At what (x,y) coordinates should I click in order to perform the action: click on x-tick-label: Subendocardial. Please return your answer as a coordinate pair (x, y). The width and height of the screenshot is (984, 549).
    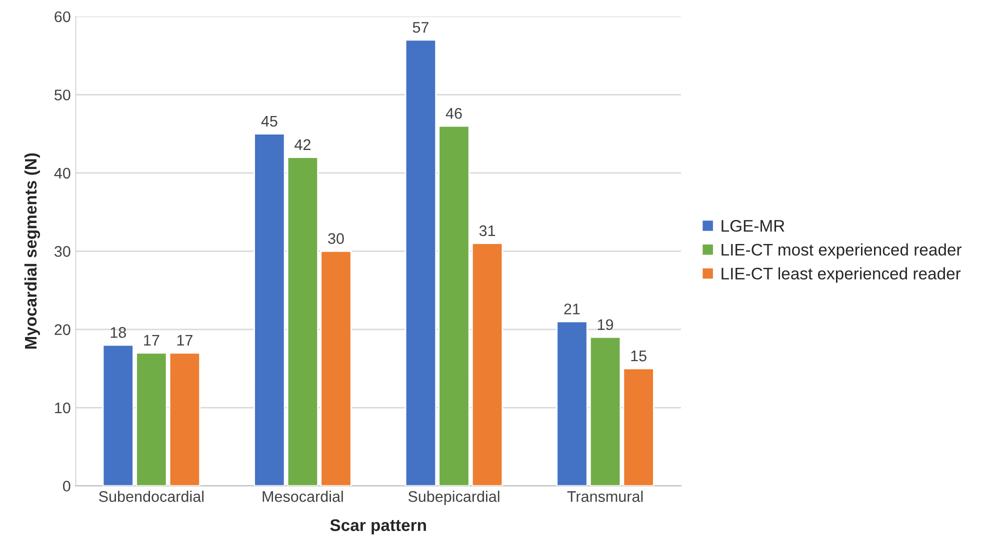
    Looking at the image, I should click on (151, 496).